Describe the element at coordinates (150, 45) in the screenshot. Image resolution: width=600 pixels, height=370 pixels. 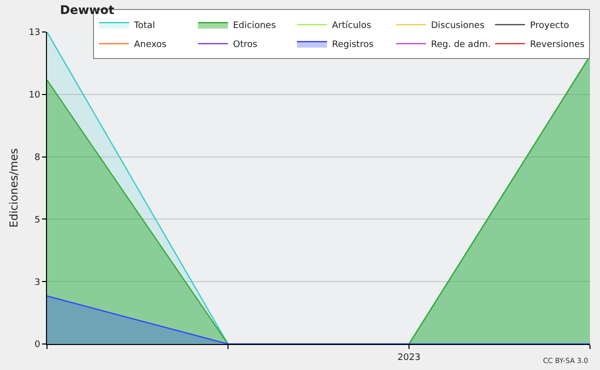
I see `legend-label: Anexos` at that location.